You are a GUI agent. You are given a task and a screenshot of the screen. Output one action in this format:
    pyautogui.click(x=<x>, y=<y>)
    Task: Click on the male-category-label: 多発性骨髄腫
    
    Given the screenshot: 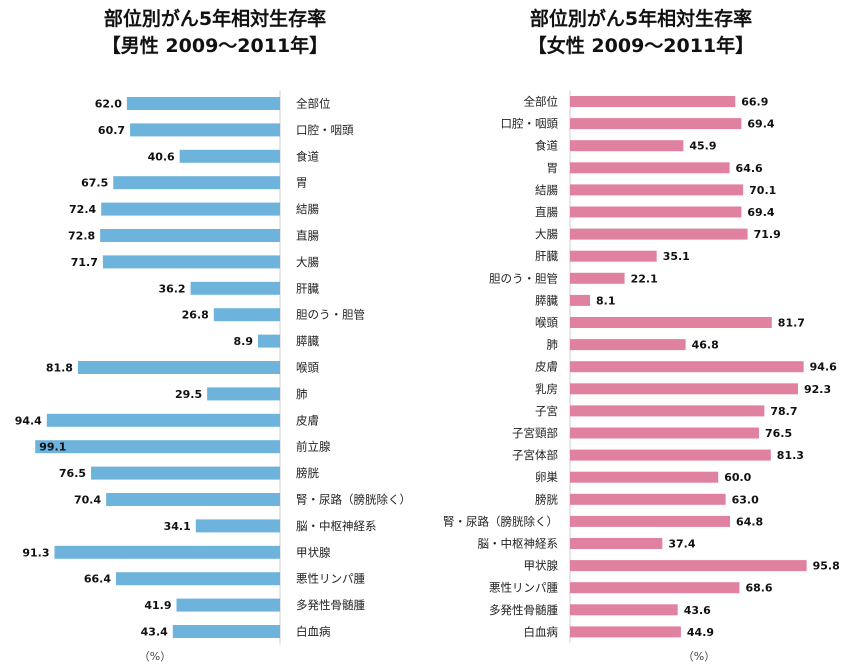 What is the action you would take?
    pyautogui.click(x=330, y=605)
    